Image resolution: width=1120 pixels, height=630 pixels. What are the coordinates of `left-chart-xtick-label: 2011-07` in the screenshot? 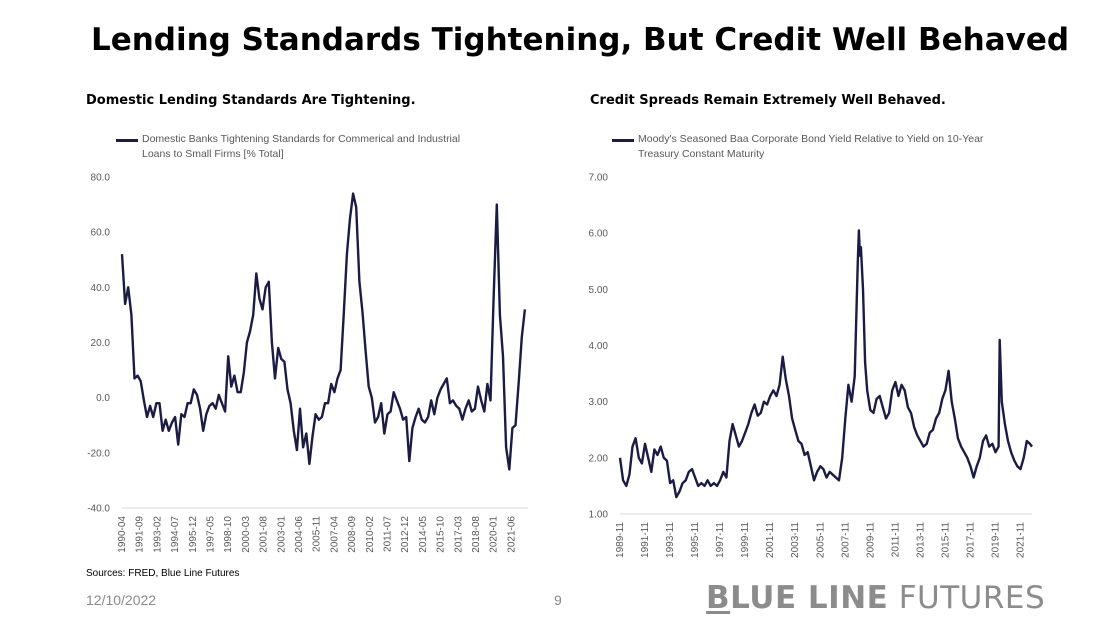 It's located at (387, 534).